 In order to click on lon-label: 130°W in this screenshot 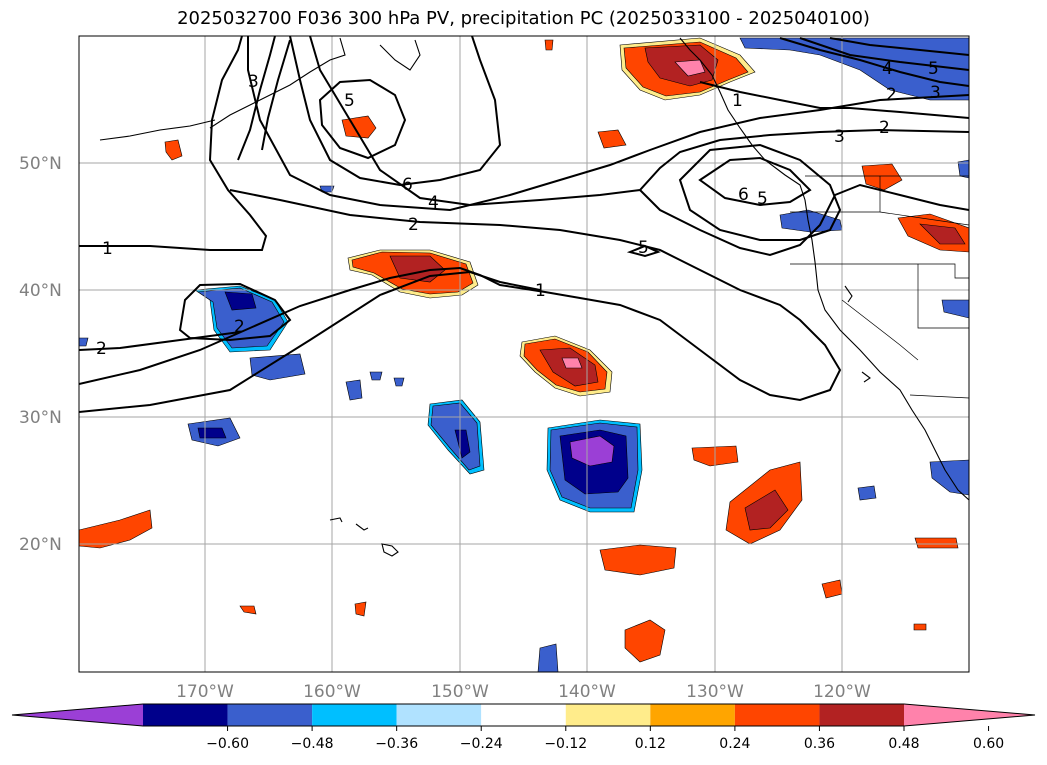, I will do `click(715, 692)`.